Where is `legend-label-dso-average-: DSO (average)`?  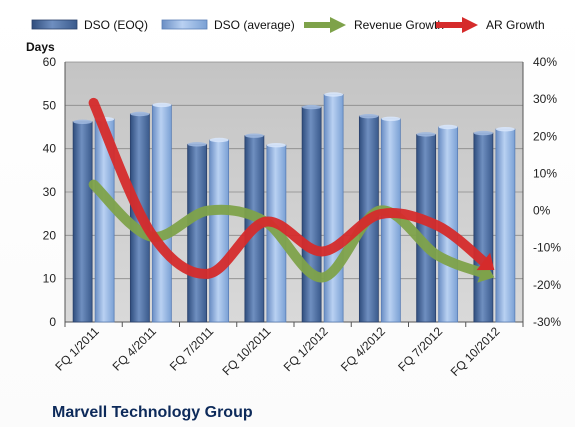
legend-label-dso-average-: DSO (average) is located at coordinates (254, 25).